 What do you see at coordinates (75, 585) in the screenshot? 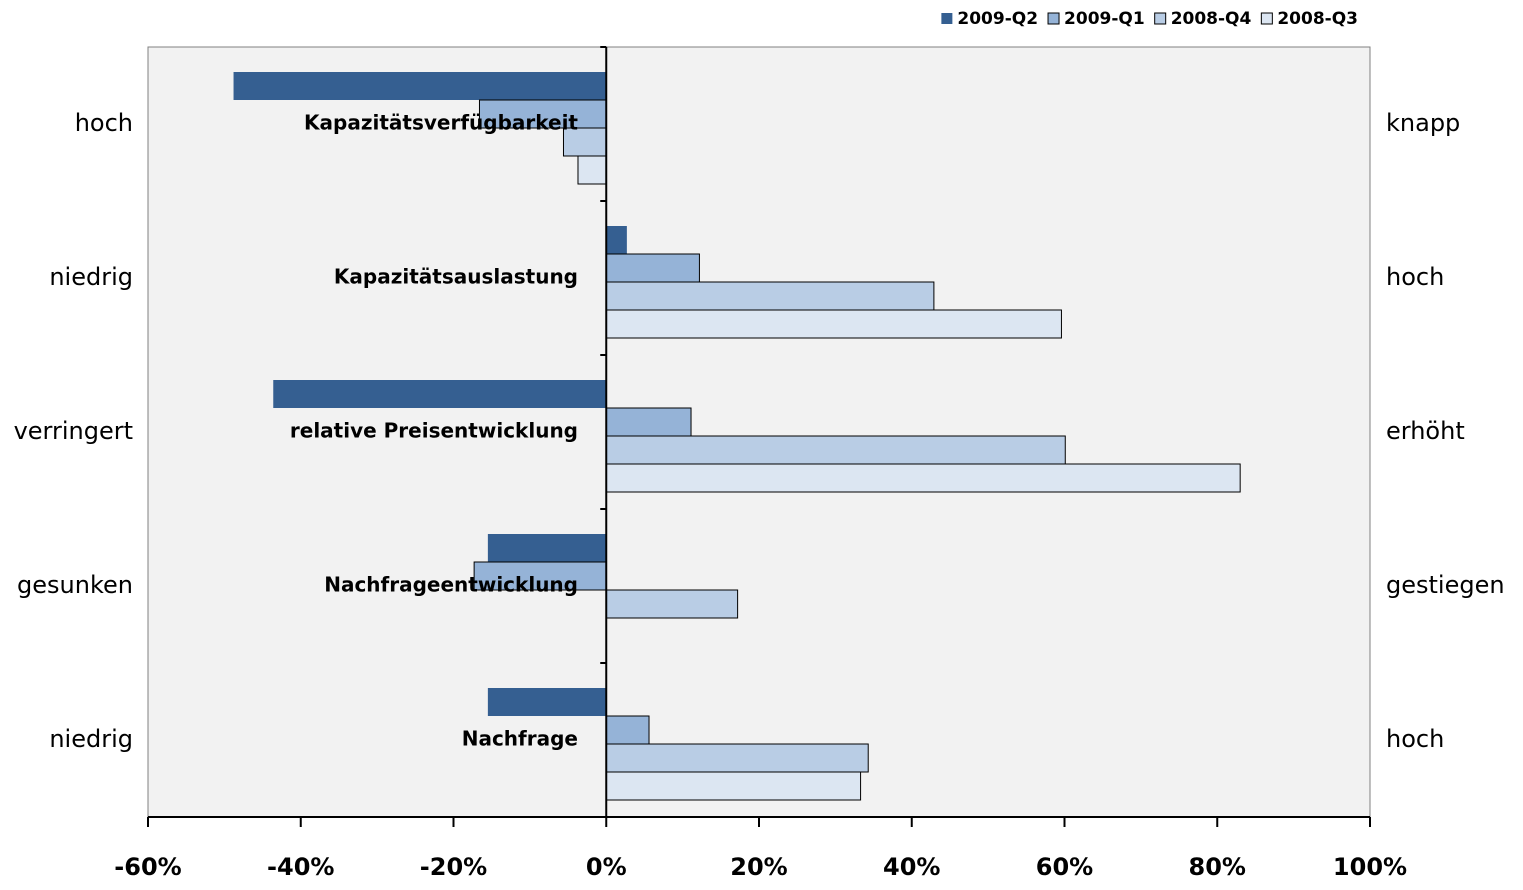
I see `left-label: gesunken` at bounding box center [75, 585].